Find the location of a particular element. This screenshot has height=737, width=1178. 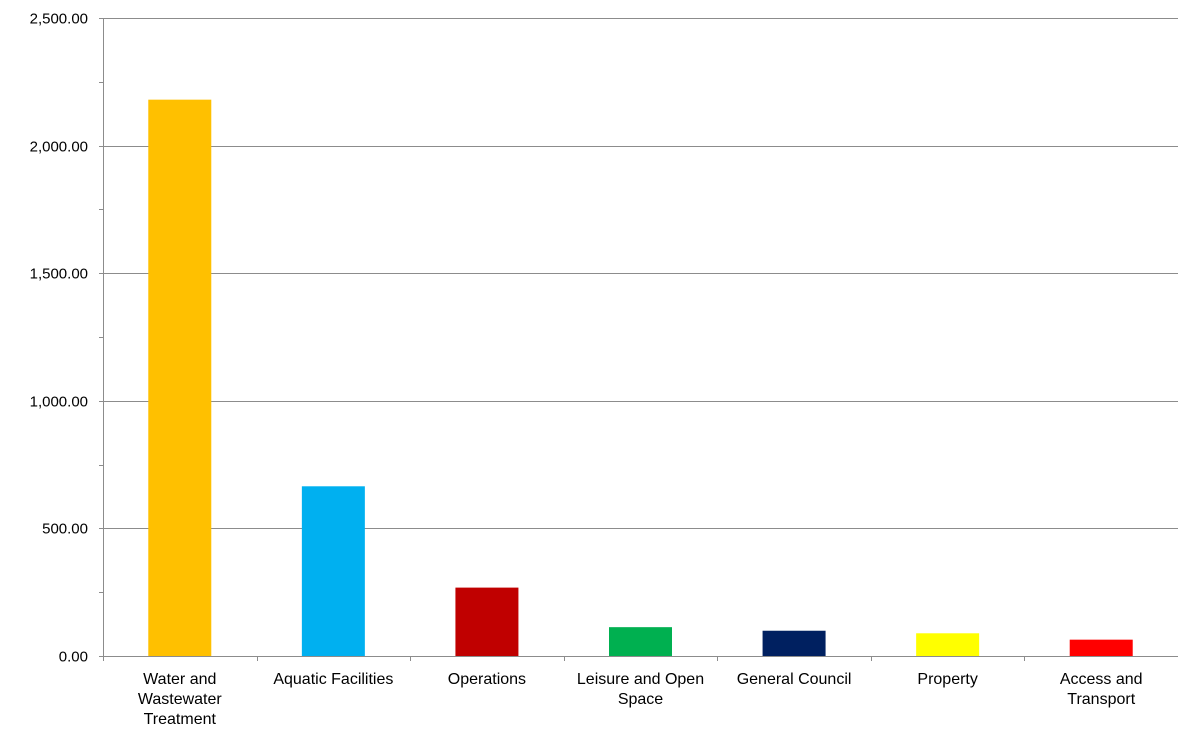

x-tick-label: Operations is located at coordinates (487, 679).